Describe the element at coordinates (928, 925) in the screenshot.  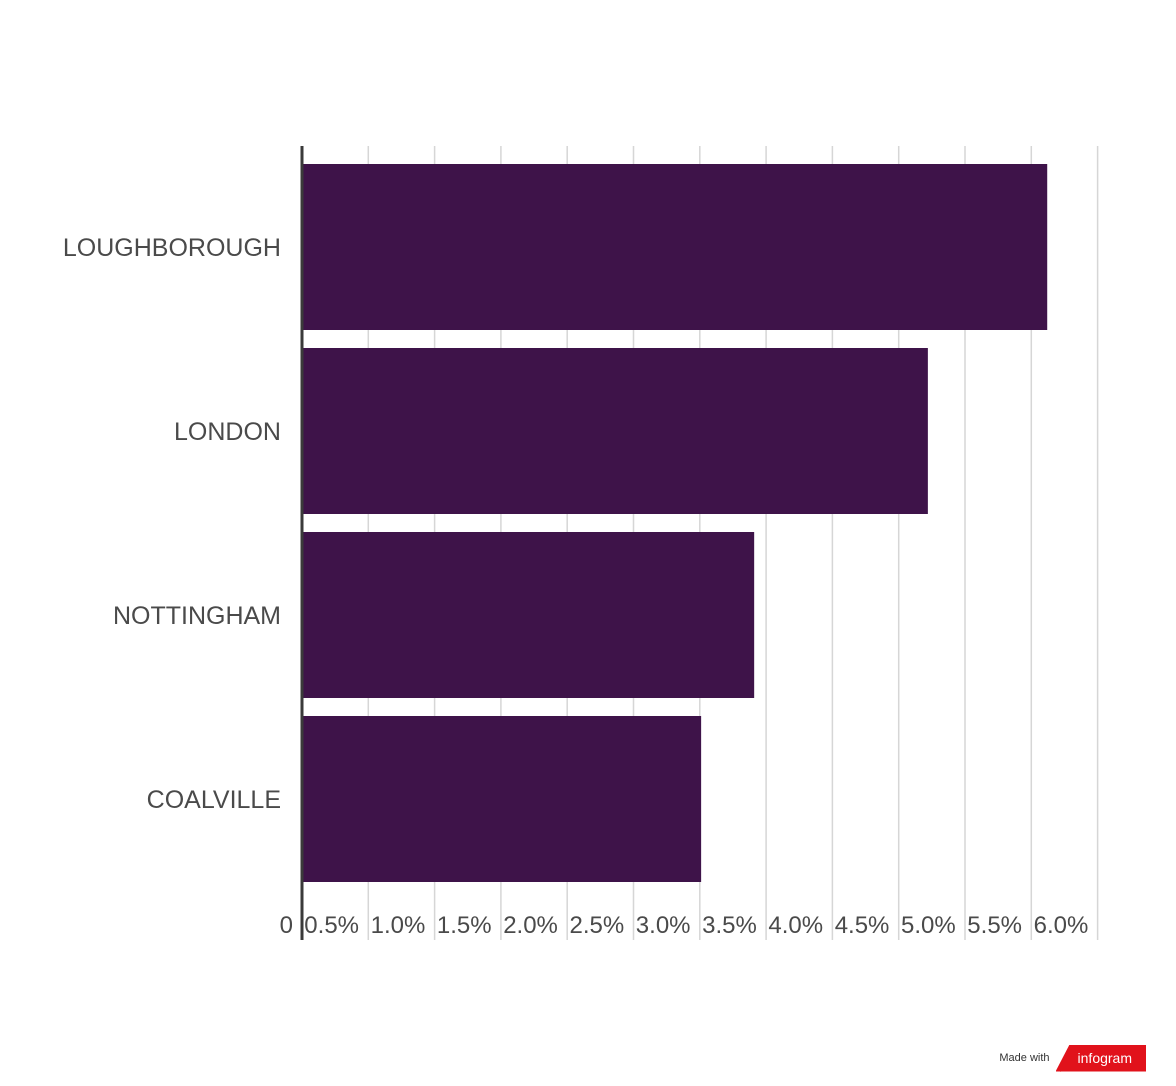
I see `x-tick-label: 5.0%` at that location.